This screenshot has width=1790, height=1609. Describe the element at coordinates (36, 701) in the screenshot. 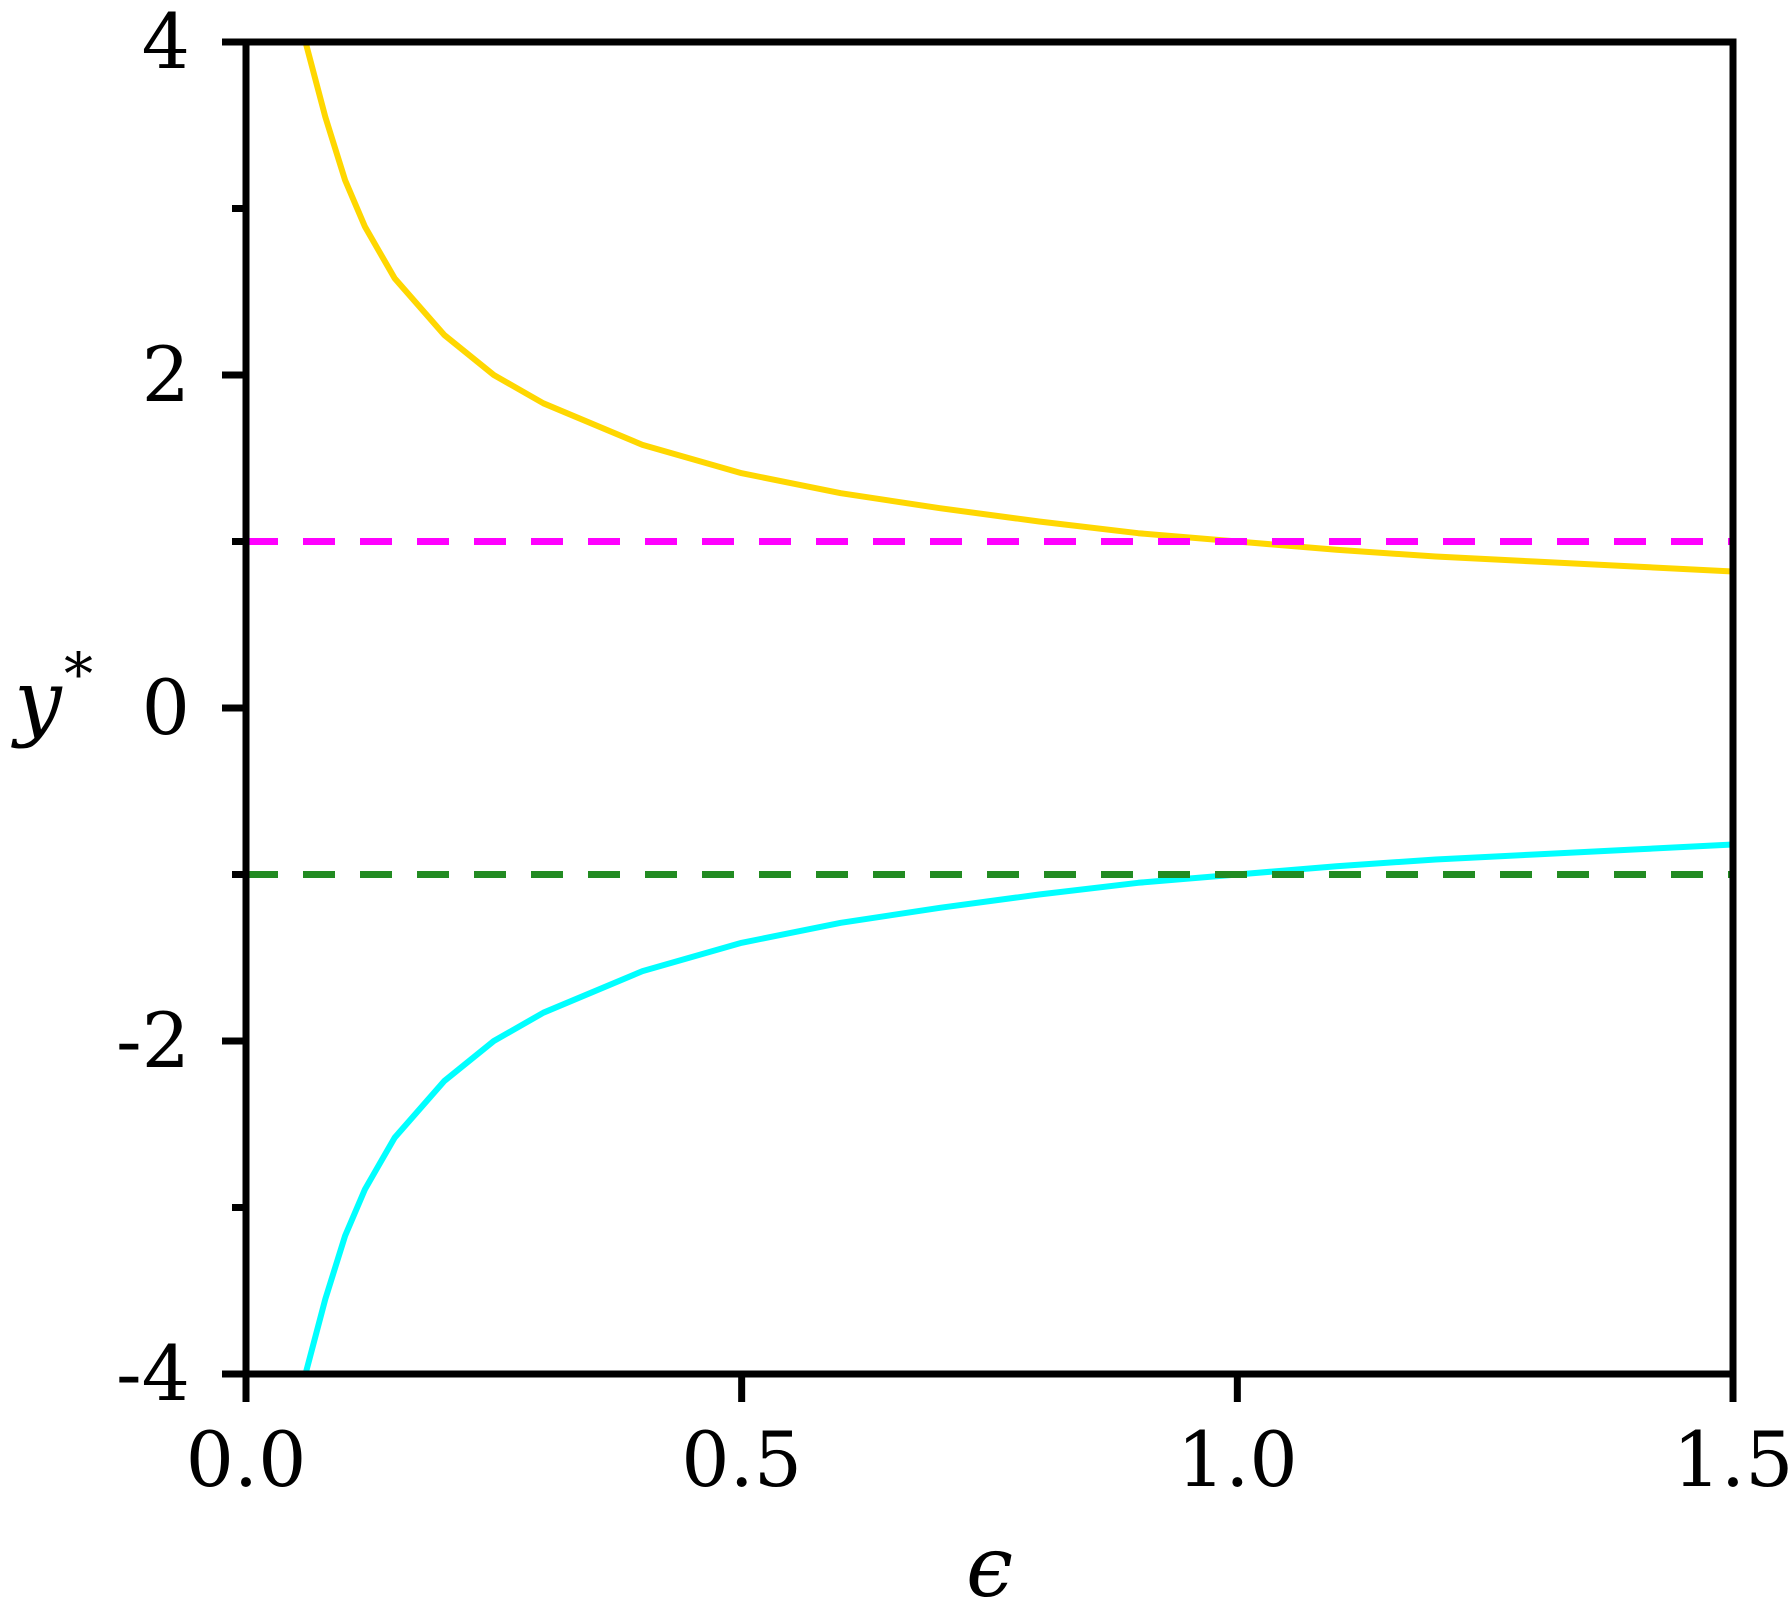

I see `y-axis-label-text: y` at that location.